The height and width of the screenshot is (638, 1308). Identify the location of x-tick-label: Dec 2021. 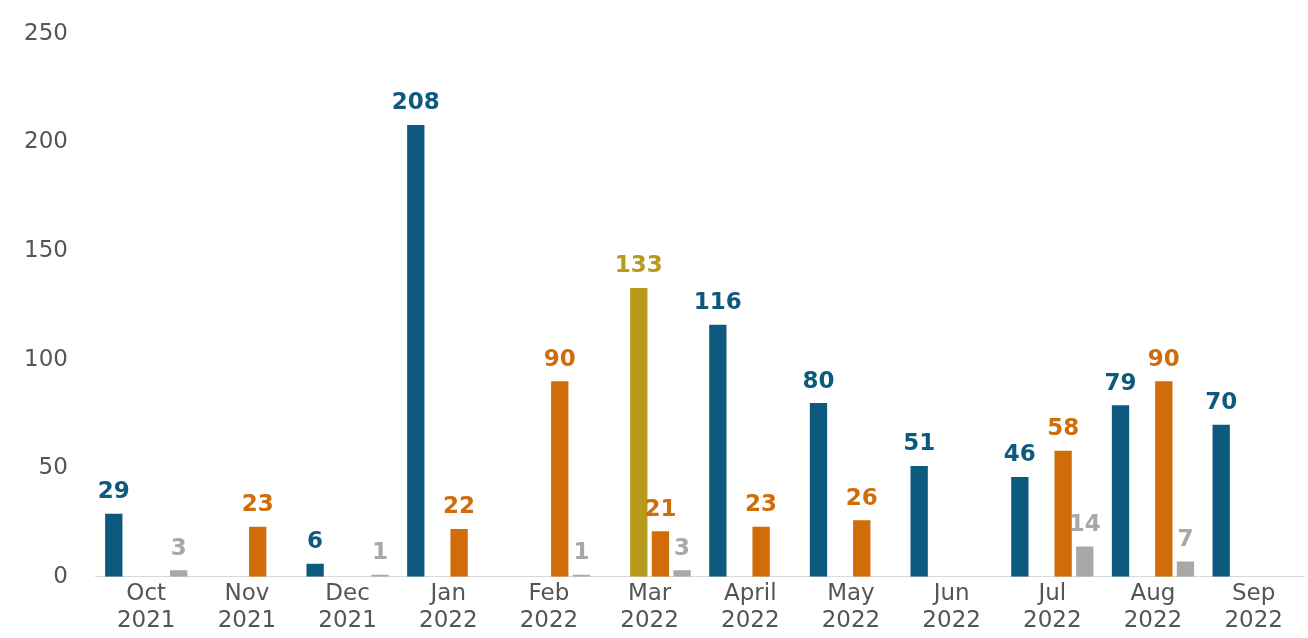
(347, 605).